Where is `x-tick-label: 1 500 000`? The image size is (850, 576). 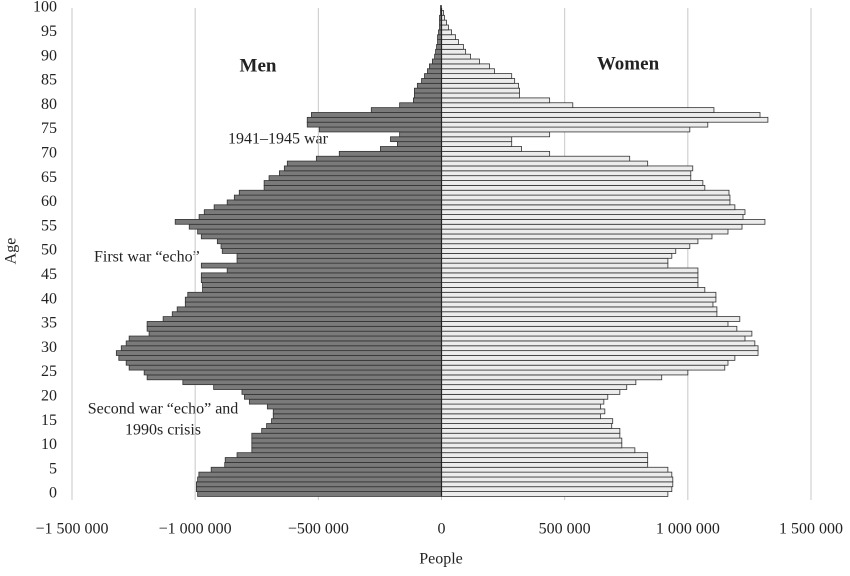
x-tick-label: 1 500 000 is located at coordinates (811, 529).